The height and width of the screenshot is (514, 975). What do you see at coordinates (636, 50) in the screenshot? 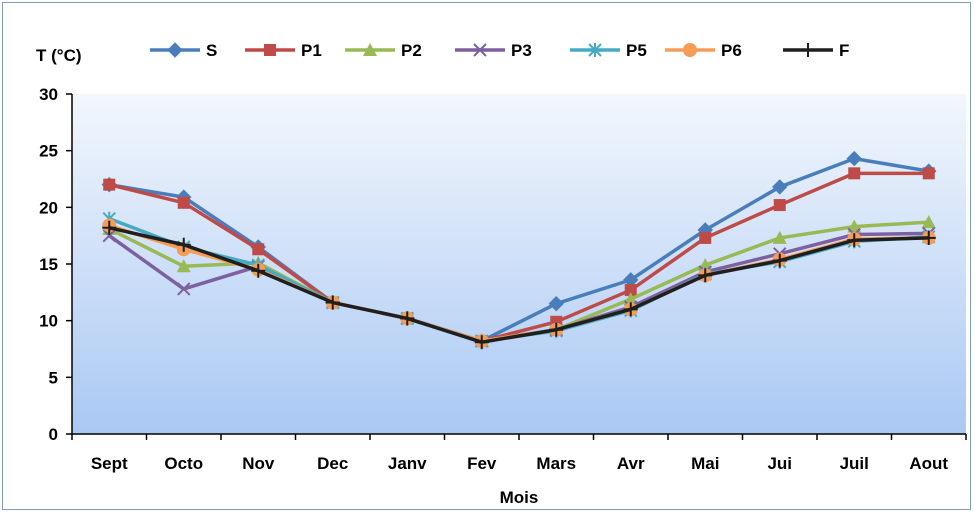
I see `legend-label: P5` at bounding box center [636, 50].